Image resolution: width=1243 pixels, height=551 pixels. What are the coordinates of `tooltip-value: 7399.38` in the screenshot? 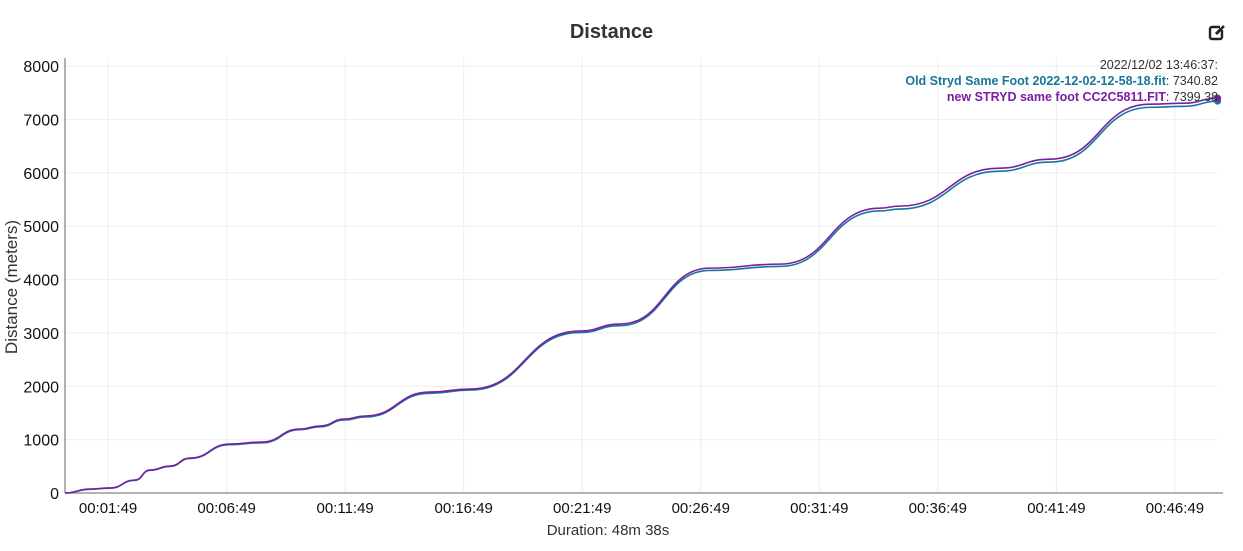 It's located at (1195, 97).